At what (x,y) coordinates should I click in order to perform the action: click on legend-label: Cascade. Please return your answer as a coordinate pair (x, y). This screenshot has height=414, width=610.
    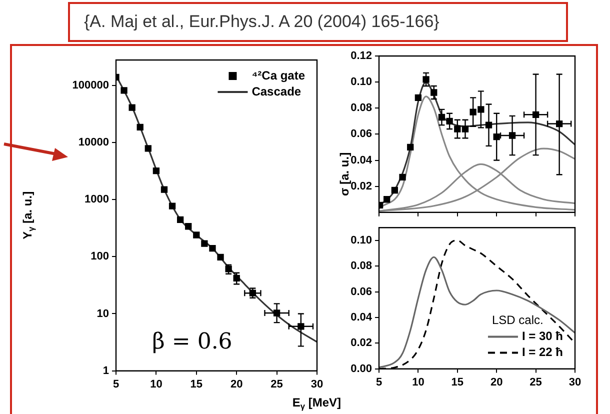
    Looking at the image, I should click on (277, 91).